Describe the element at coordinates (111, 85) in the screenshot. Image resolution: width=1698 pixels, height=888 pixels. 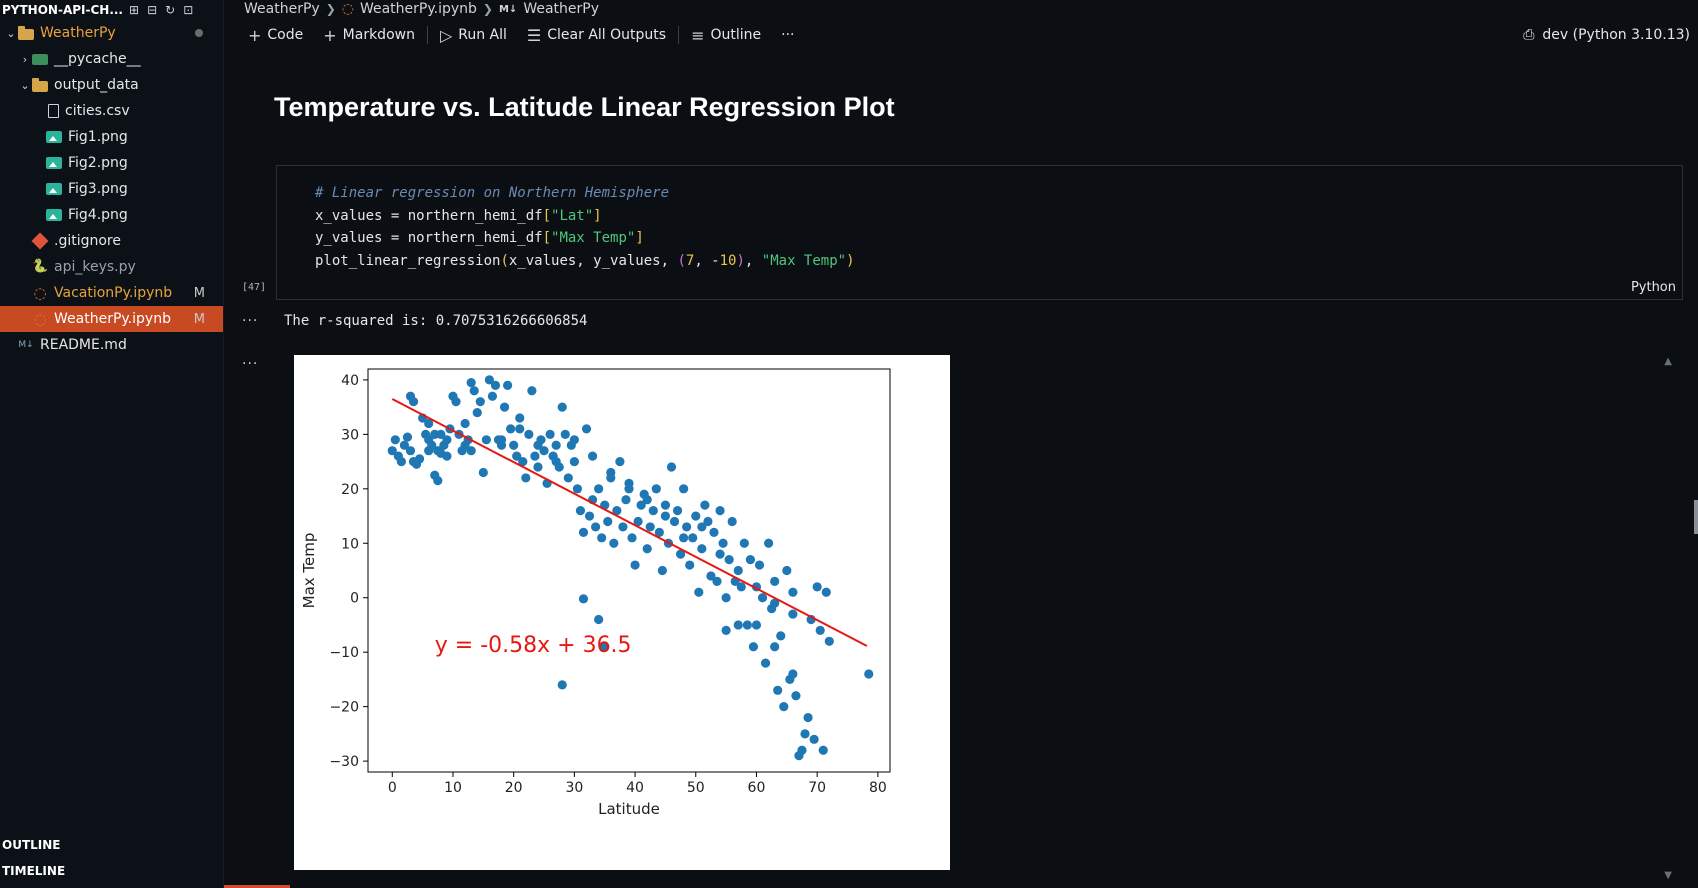
I see `tree-item: ⌄ output_data` at that location.